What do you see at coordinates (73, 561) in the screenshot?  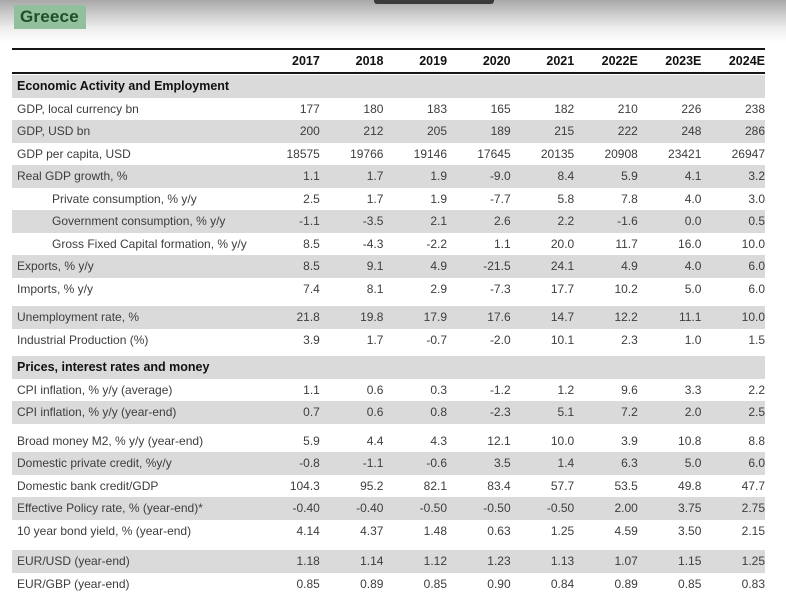 I see `row-label: EUR/USD (year-end)` at bounding box center [73, 561].